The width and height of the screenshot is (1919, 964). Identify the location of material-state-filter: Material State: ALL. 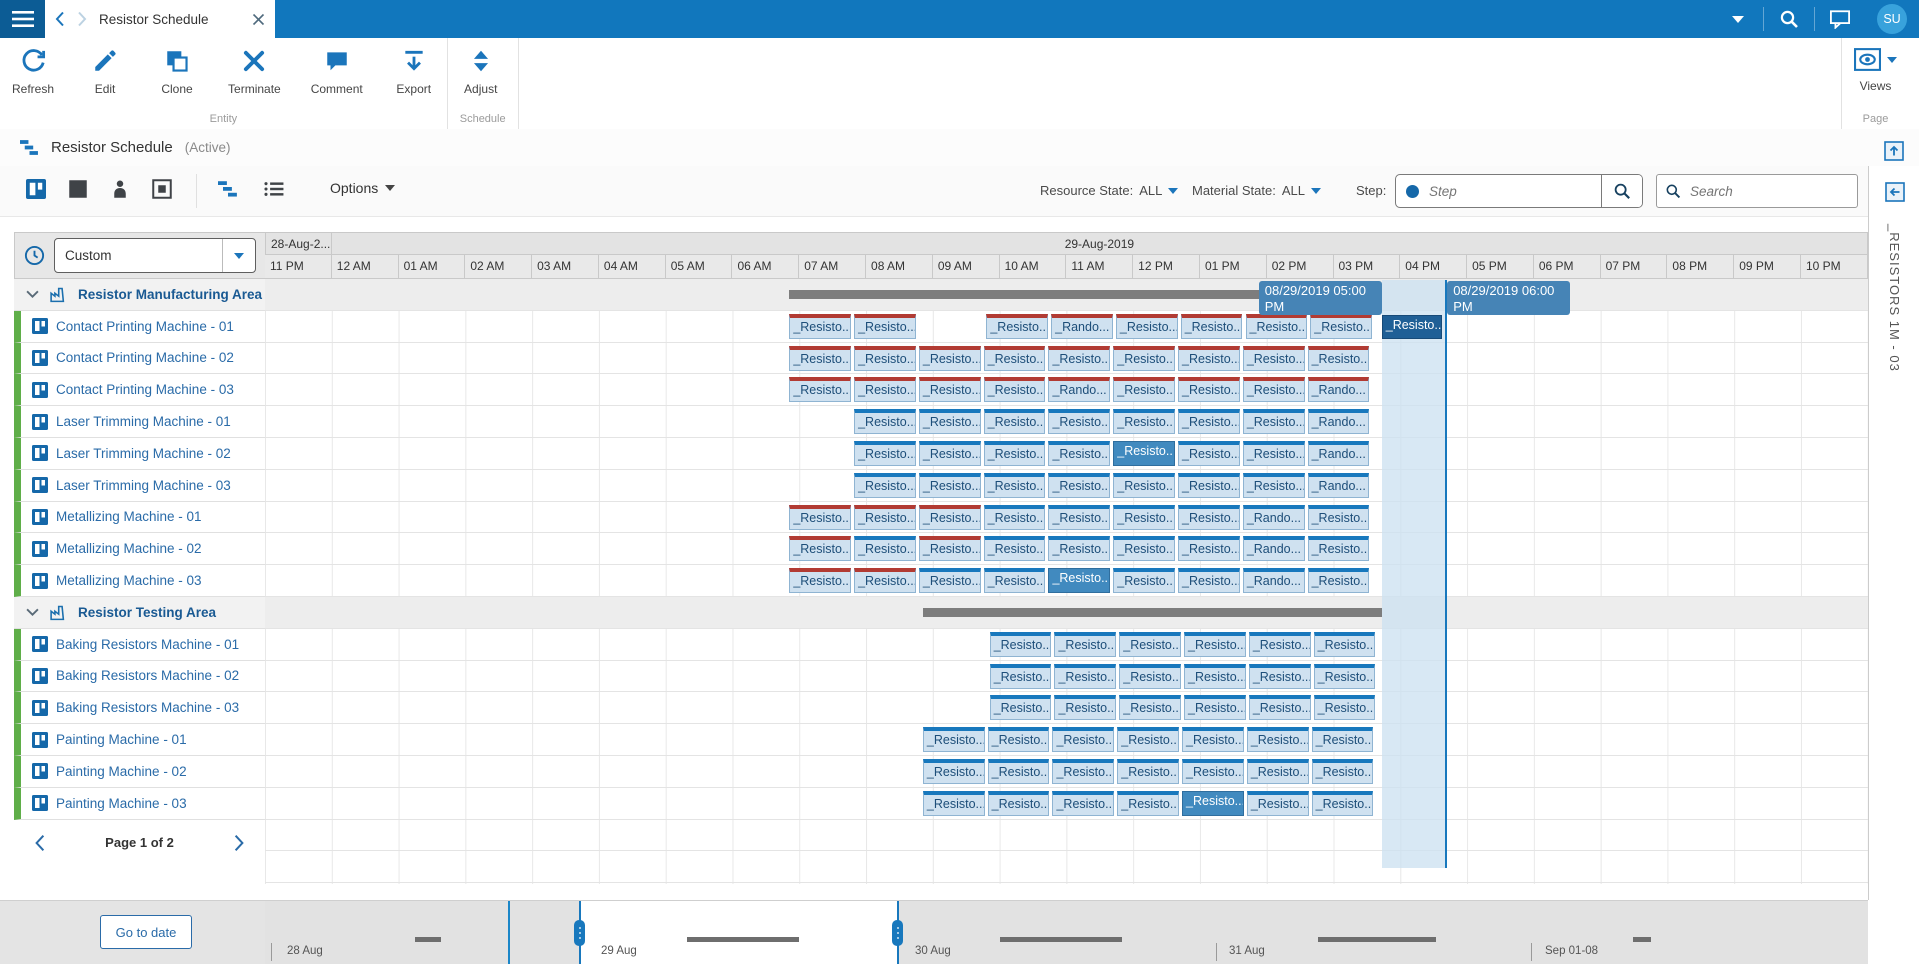
(1256, 190).